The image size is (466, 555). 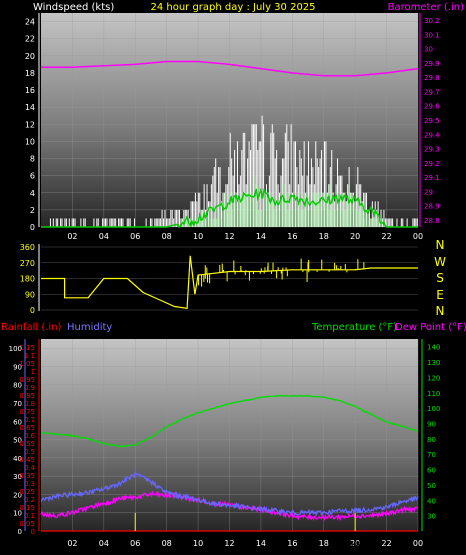 I want to click on rainfall-y-tick-label: 0.25, so click(x=27, y=492).